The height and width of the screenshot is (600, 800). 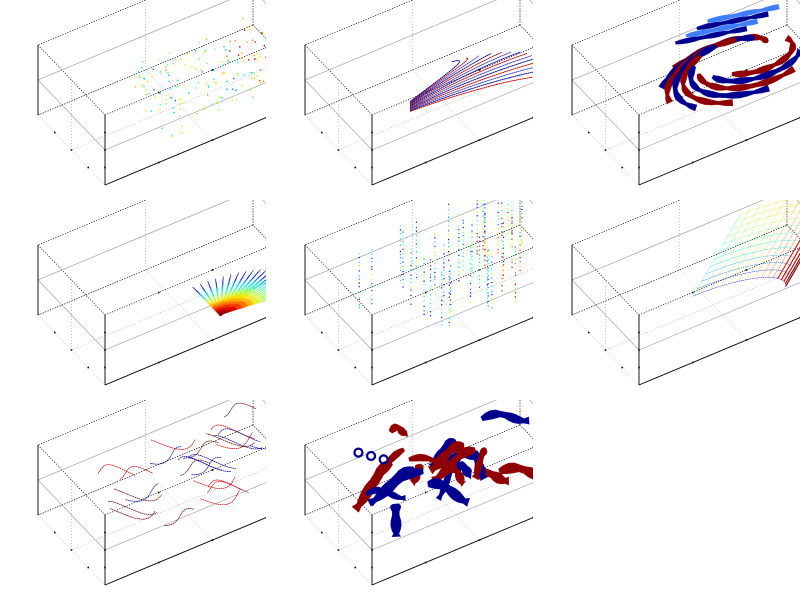 What do you see at coordinates (398, 430) in the screenshot?
I see `streamribbon` at bounding box center [398, 430].